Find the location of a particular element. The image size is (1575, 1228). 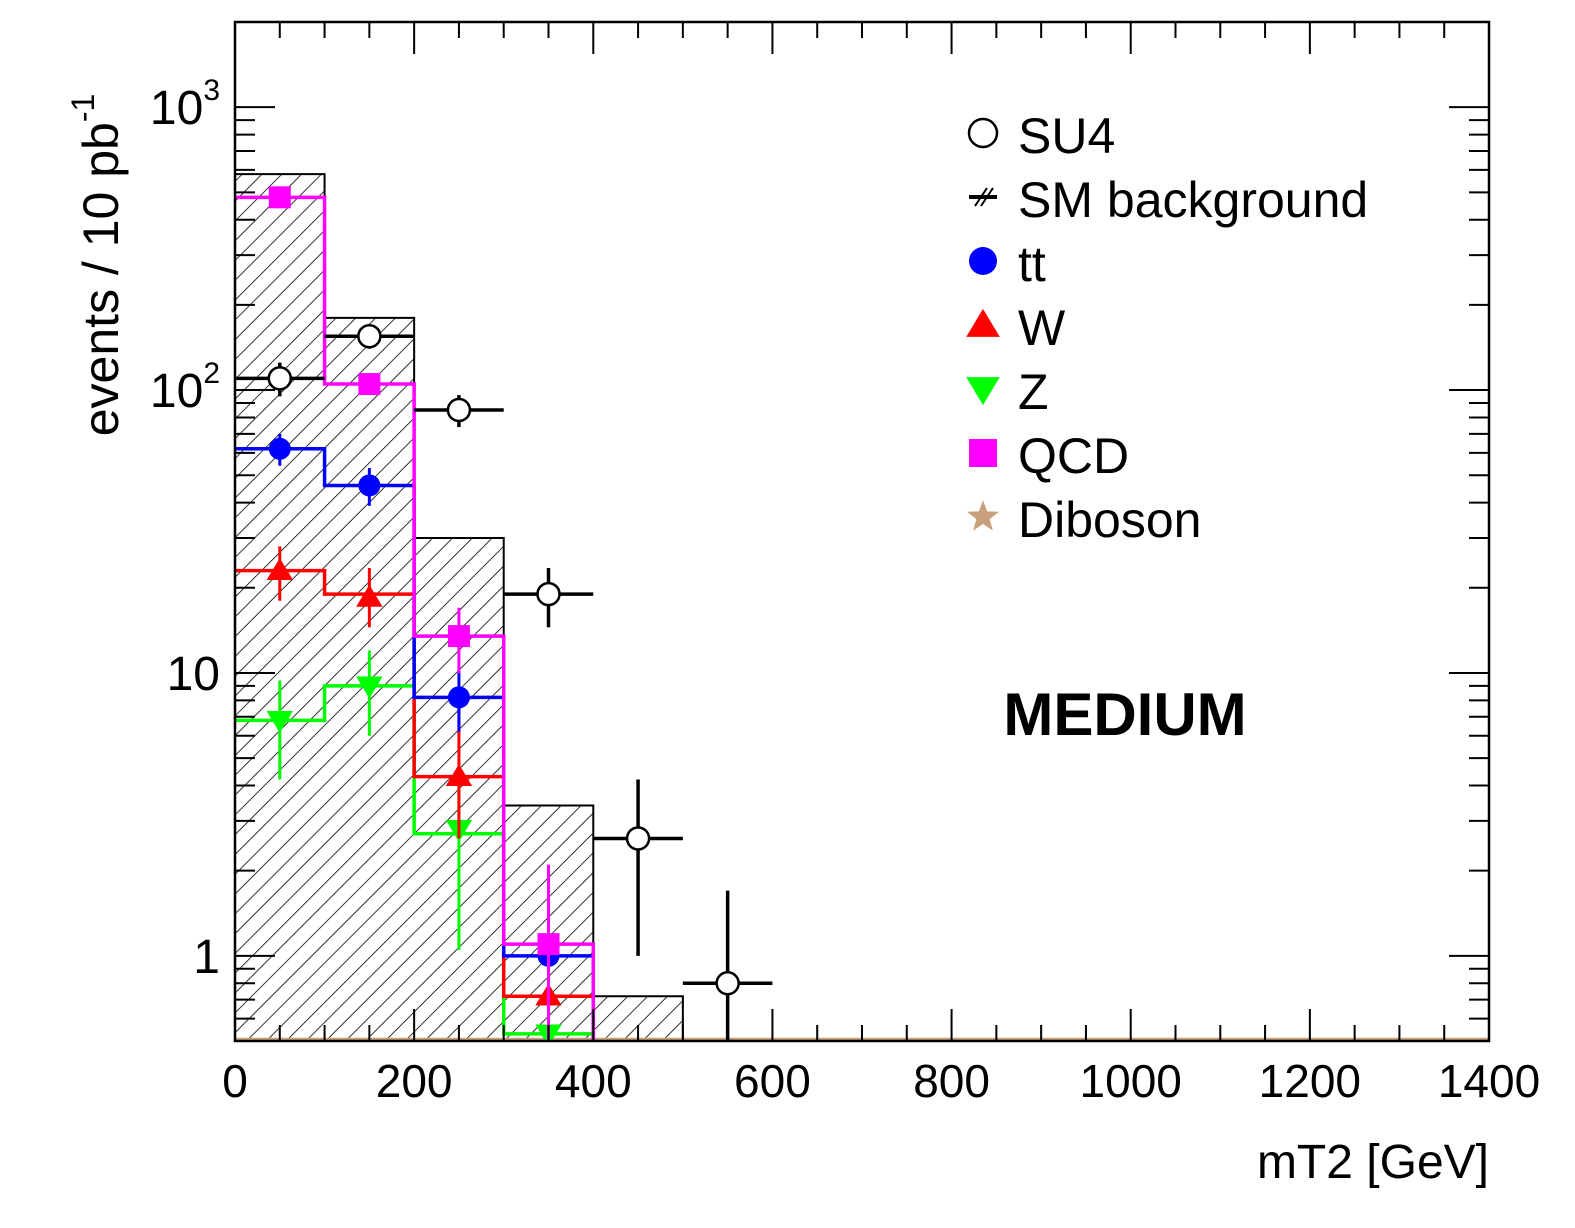

x-tick-label: 600 is located at coordinates (772, 1081).